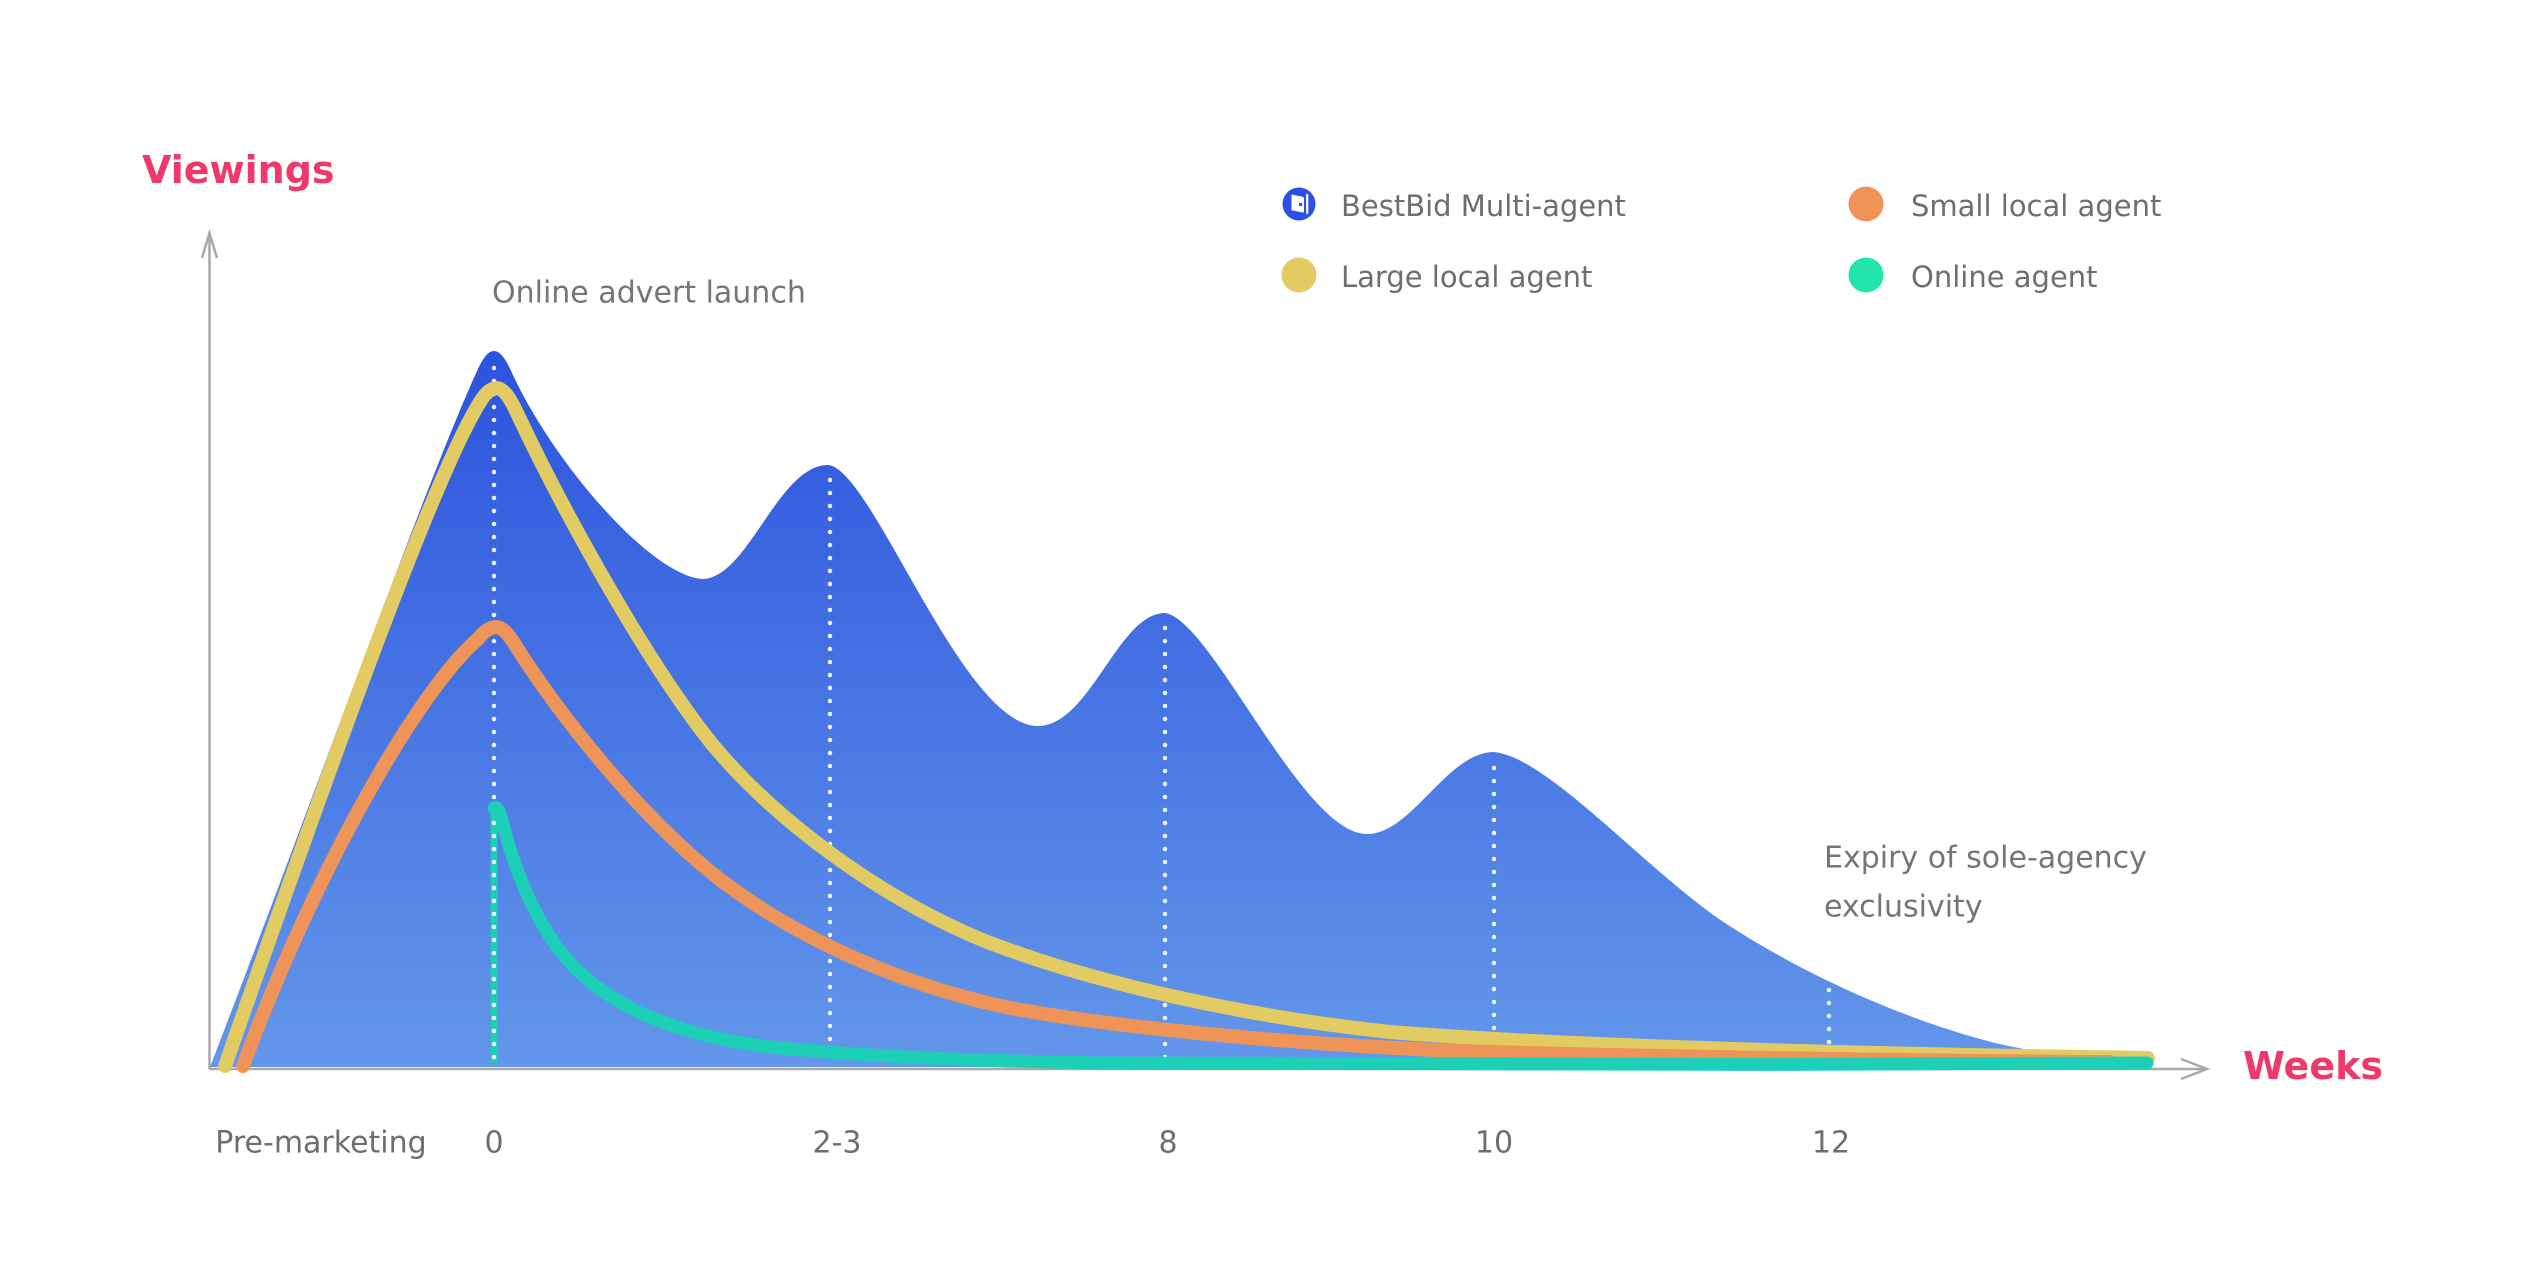 The width and height of the screenshot is (2540, 1266). Describe the element at coordinates (1466, 277) in the screenshot. I see `legend-label-large-local: Large local agent` at that location.